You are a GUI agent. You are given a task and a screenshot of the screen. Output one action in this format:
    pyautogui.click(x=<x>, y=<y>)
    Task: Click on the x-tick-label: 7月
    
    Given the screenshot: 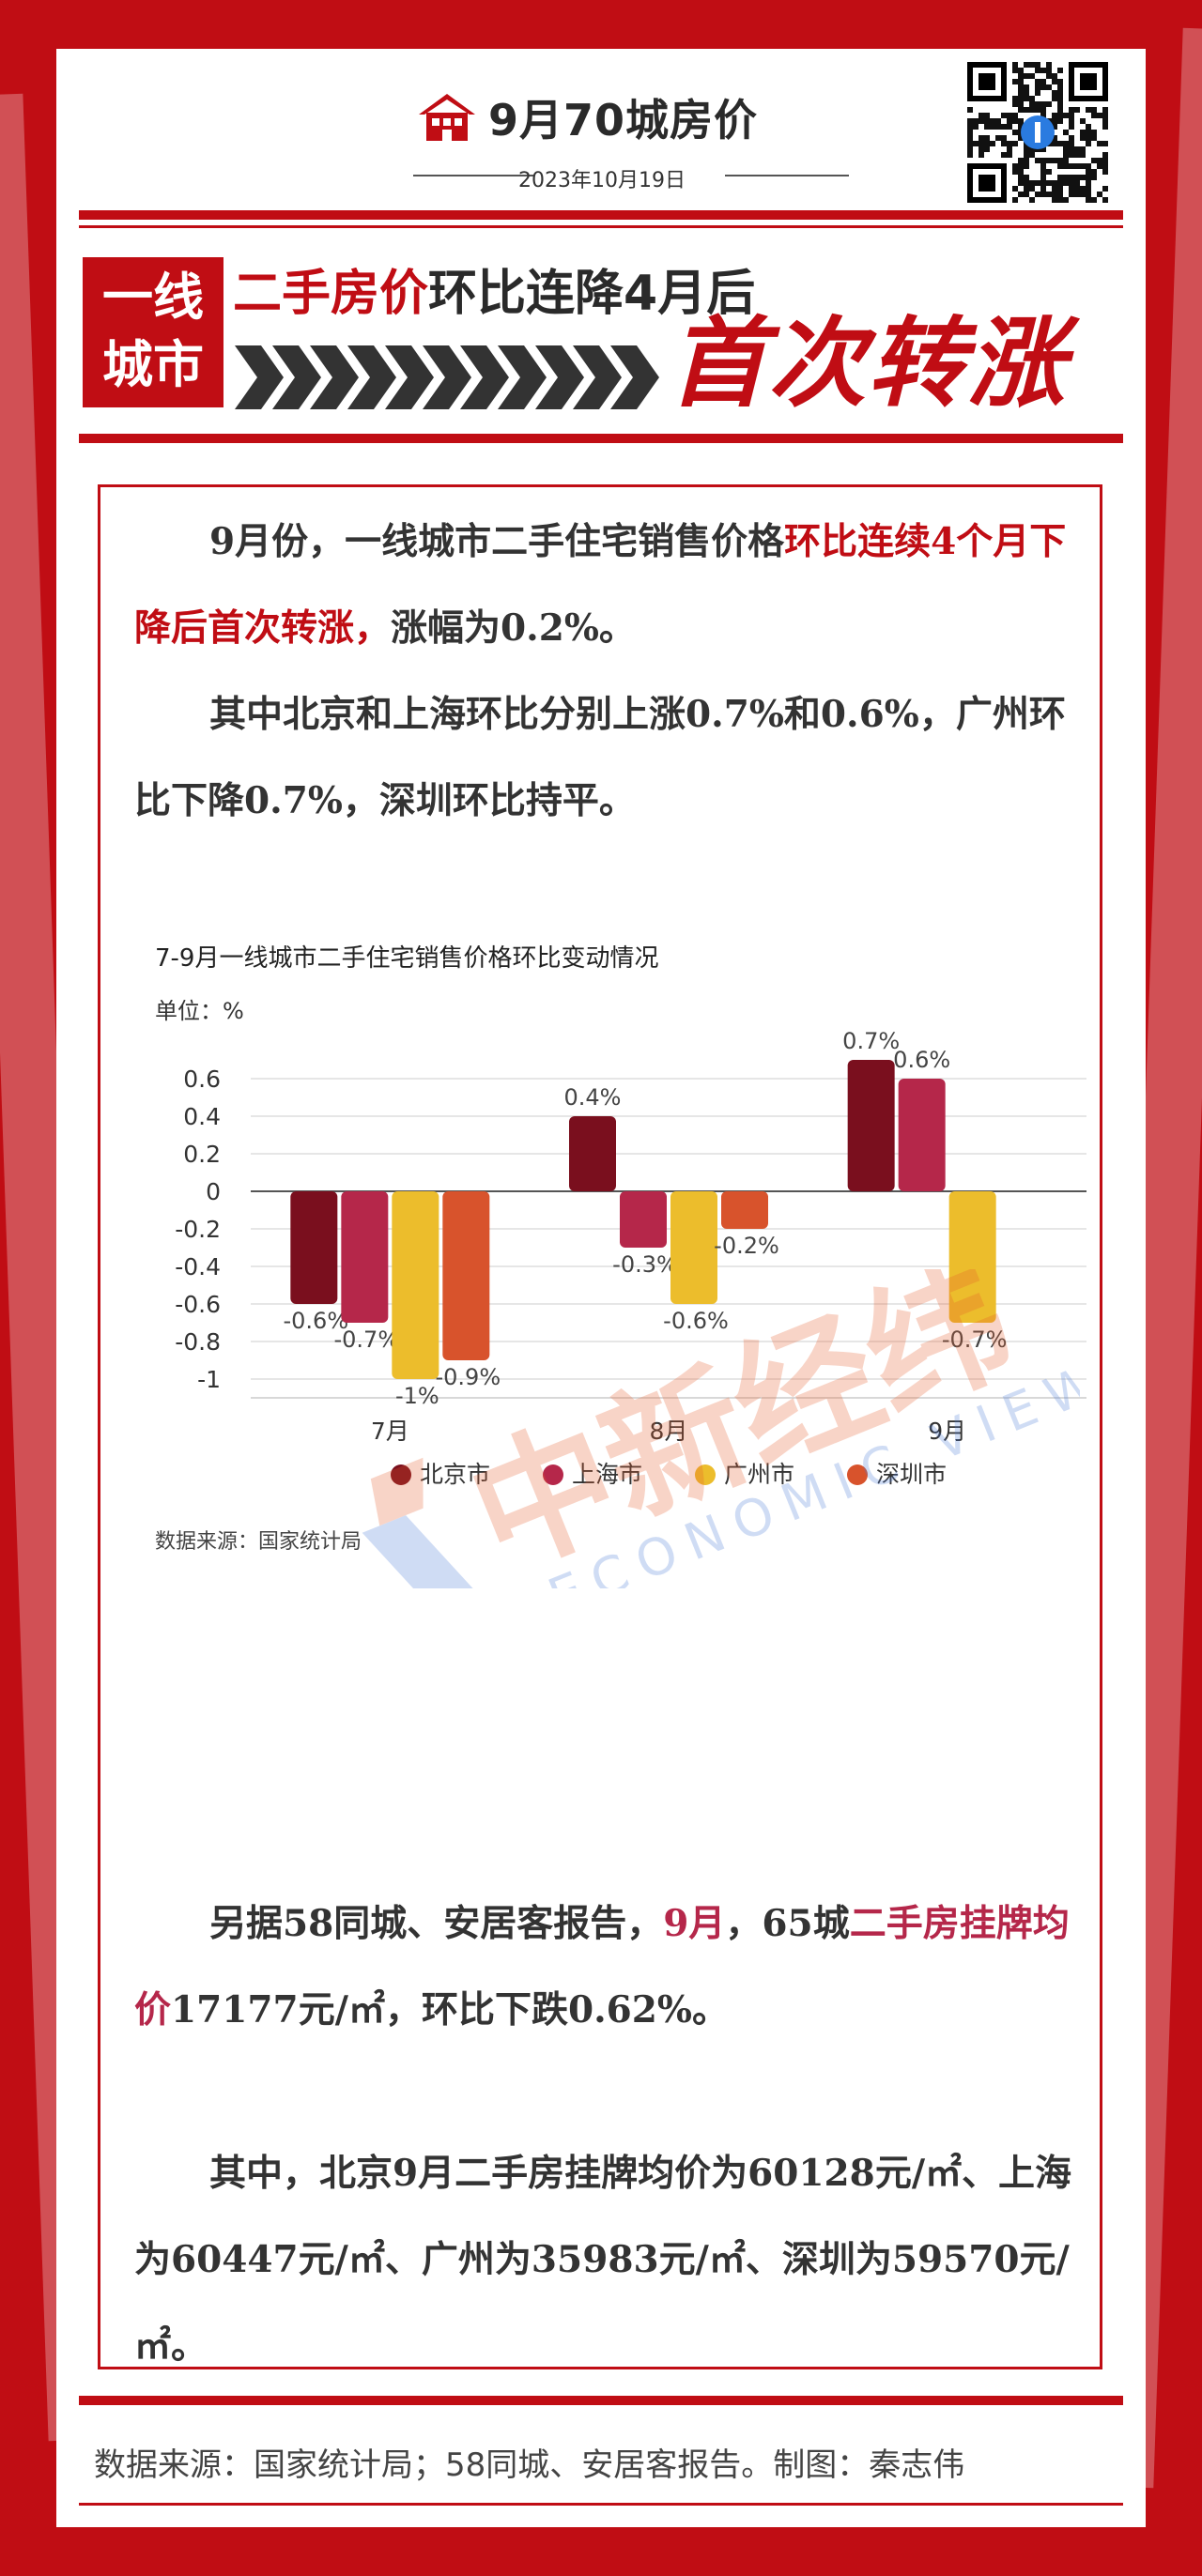 What is the action you would take?
    pyautogui.click(x=390, y=1432)
    